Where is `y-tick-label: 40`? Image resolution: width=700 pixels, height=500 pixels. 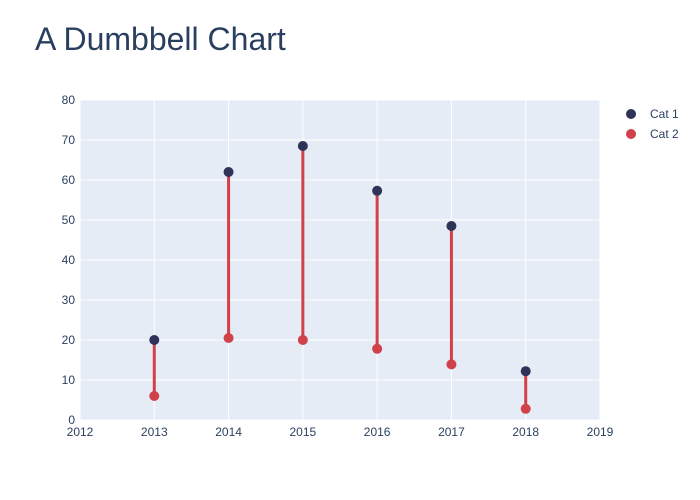 y-tick-label: 40 is located at coordinates (69, 260).